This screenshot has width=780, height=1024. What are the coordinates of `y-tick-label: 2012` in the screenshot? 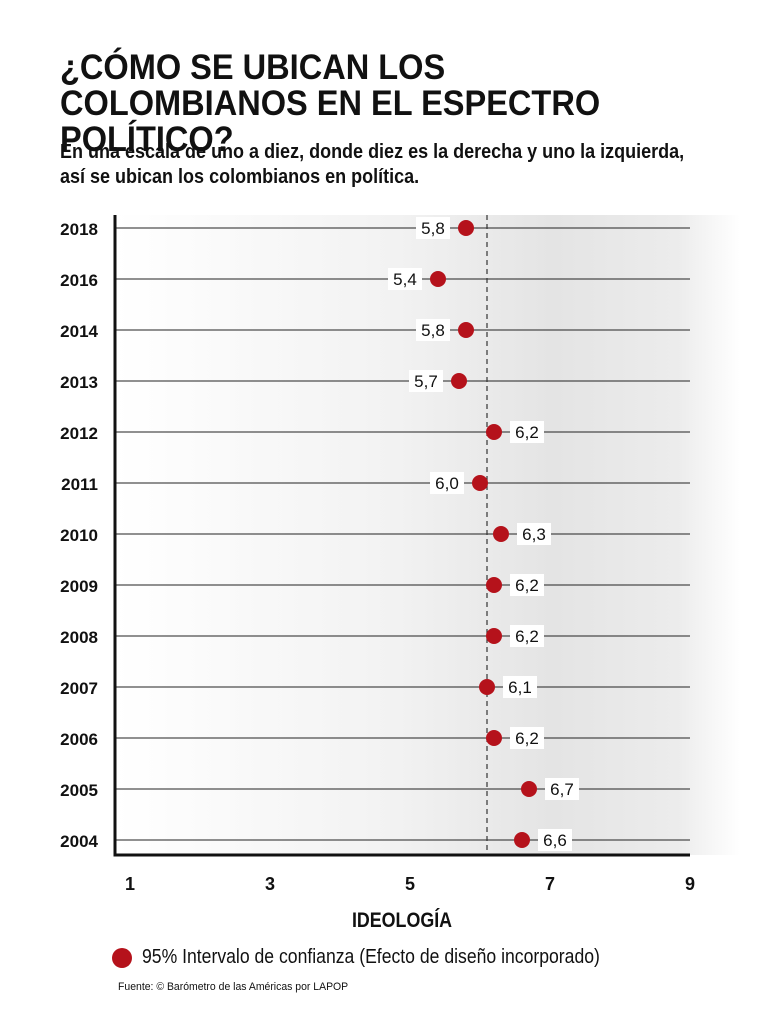 It's located at (79, 433).